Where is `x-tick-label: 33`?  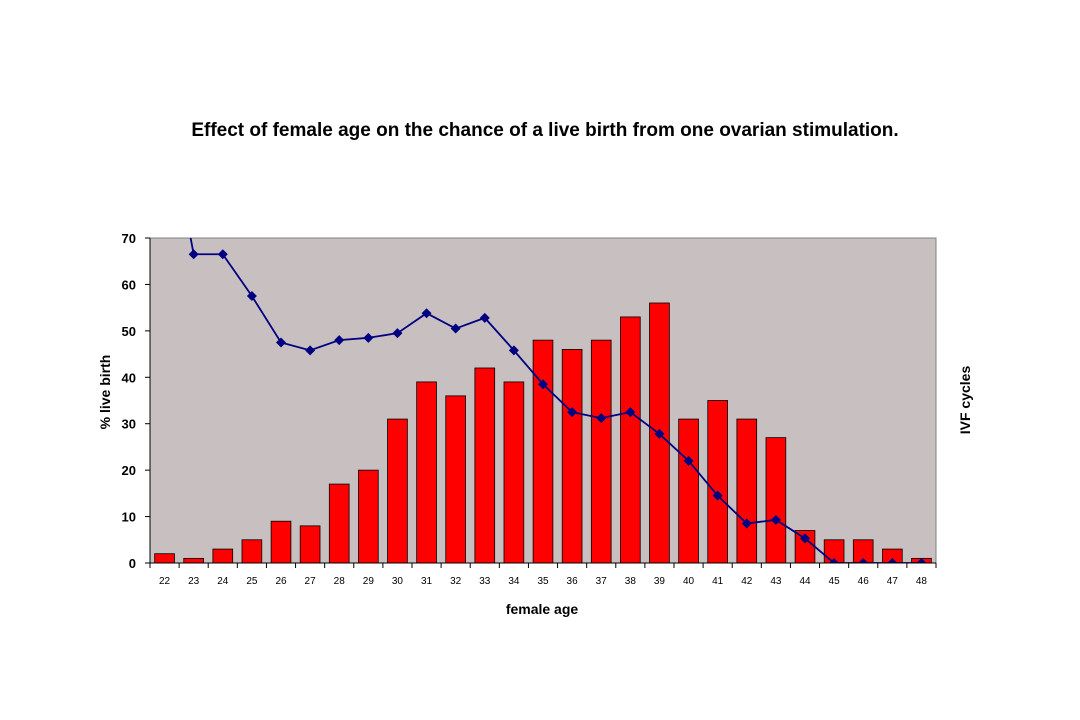
x-tick-label: 33 is located at coordinates (485, 581).